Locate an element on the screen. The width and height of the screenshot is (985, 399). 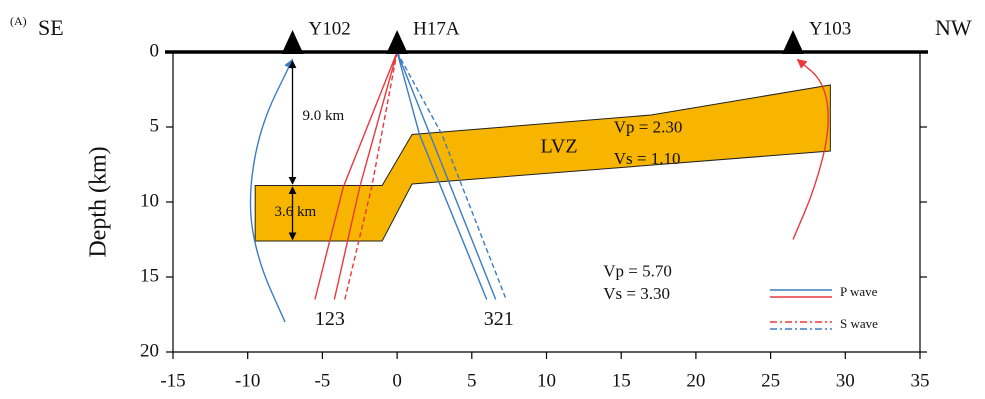
annotation: Vs = 1.10 is located at coordinates (647, 158).